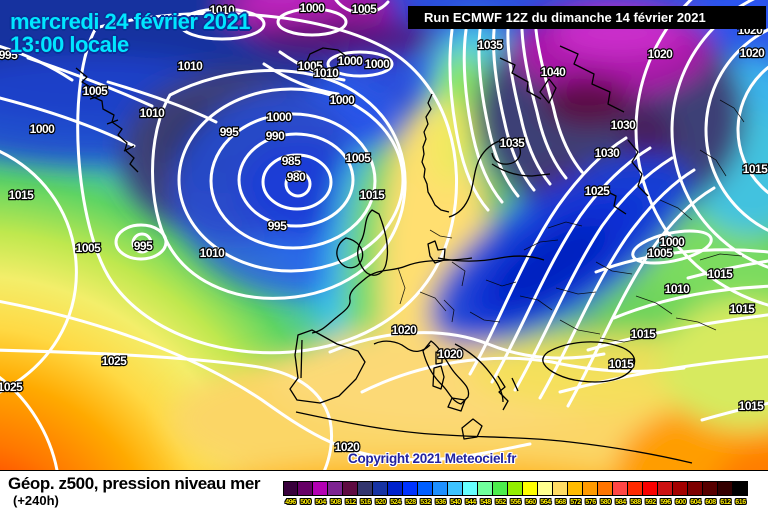  I want to click on legend-value: 504, so click(320, 502).